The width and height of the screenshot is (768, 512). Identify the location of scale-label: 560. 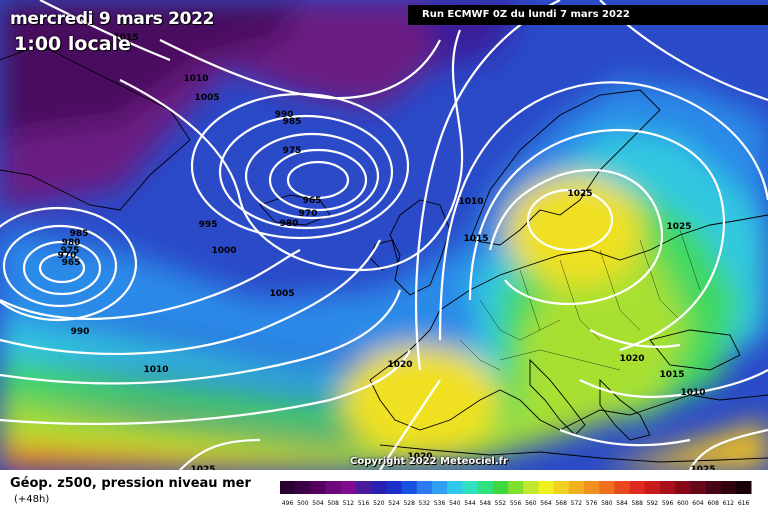
(531, 503).